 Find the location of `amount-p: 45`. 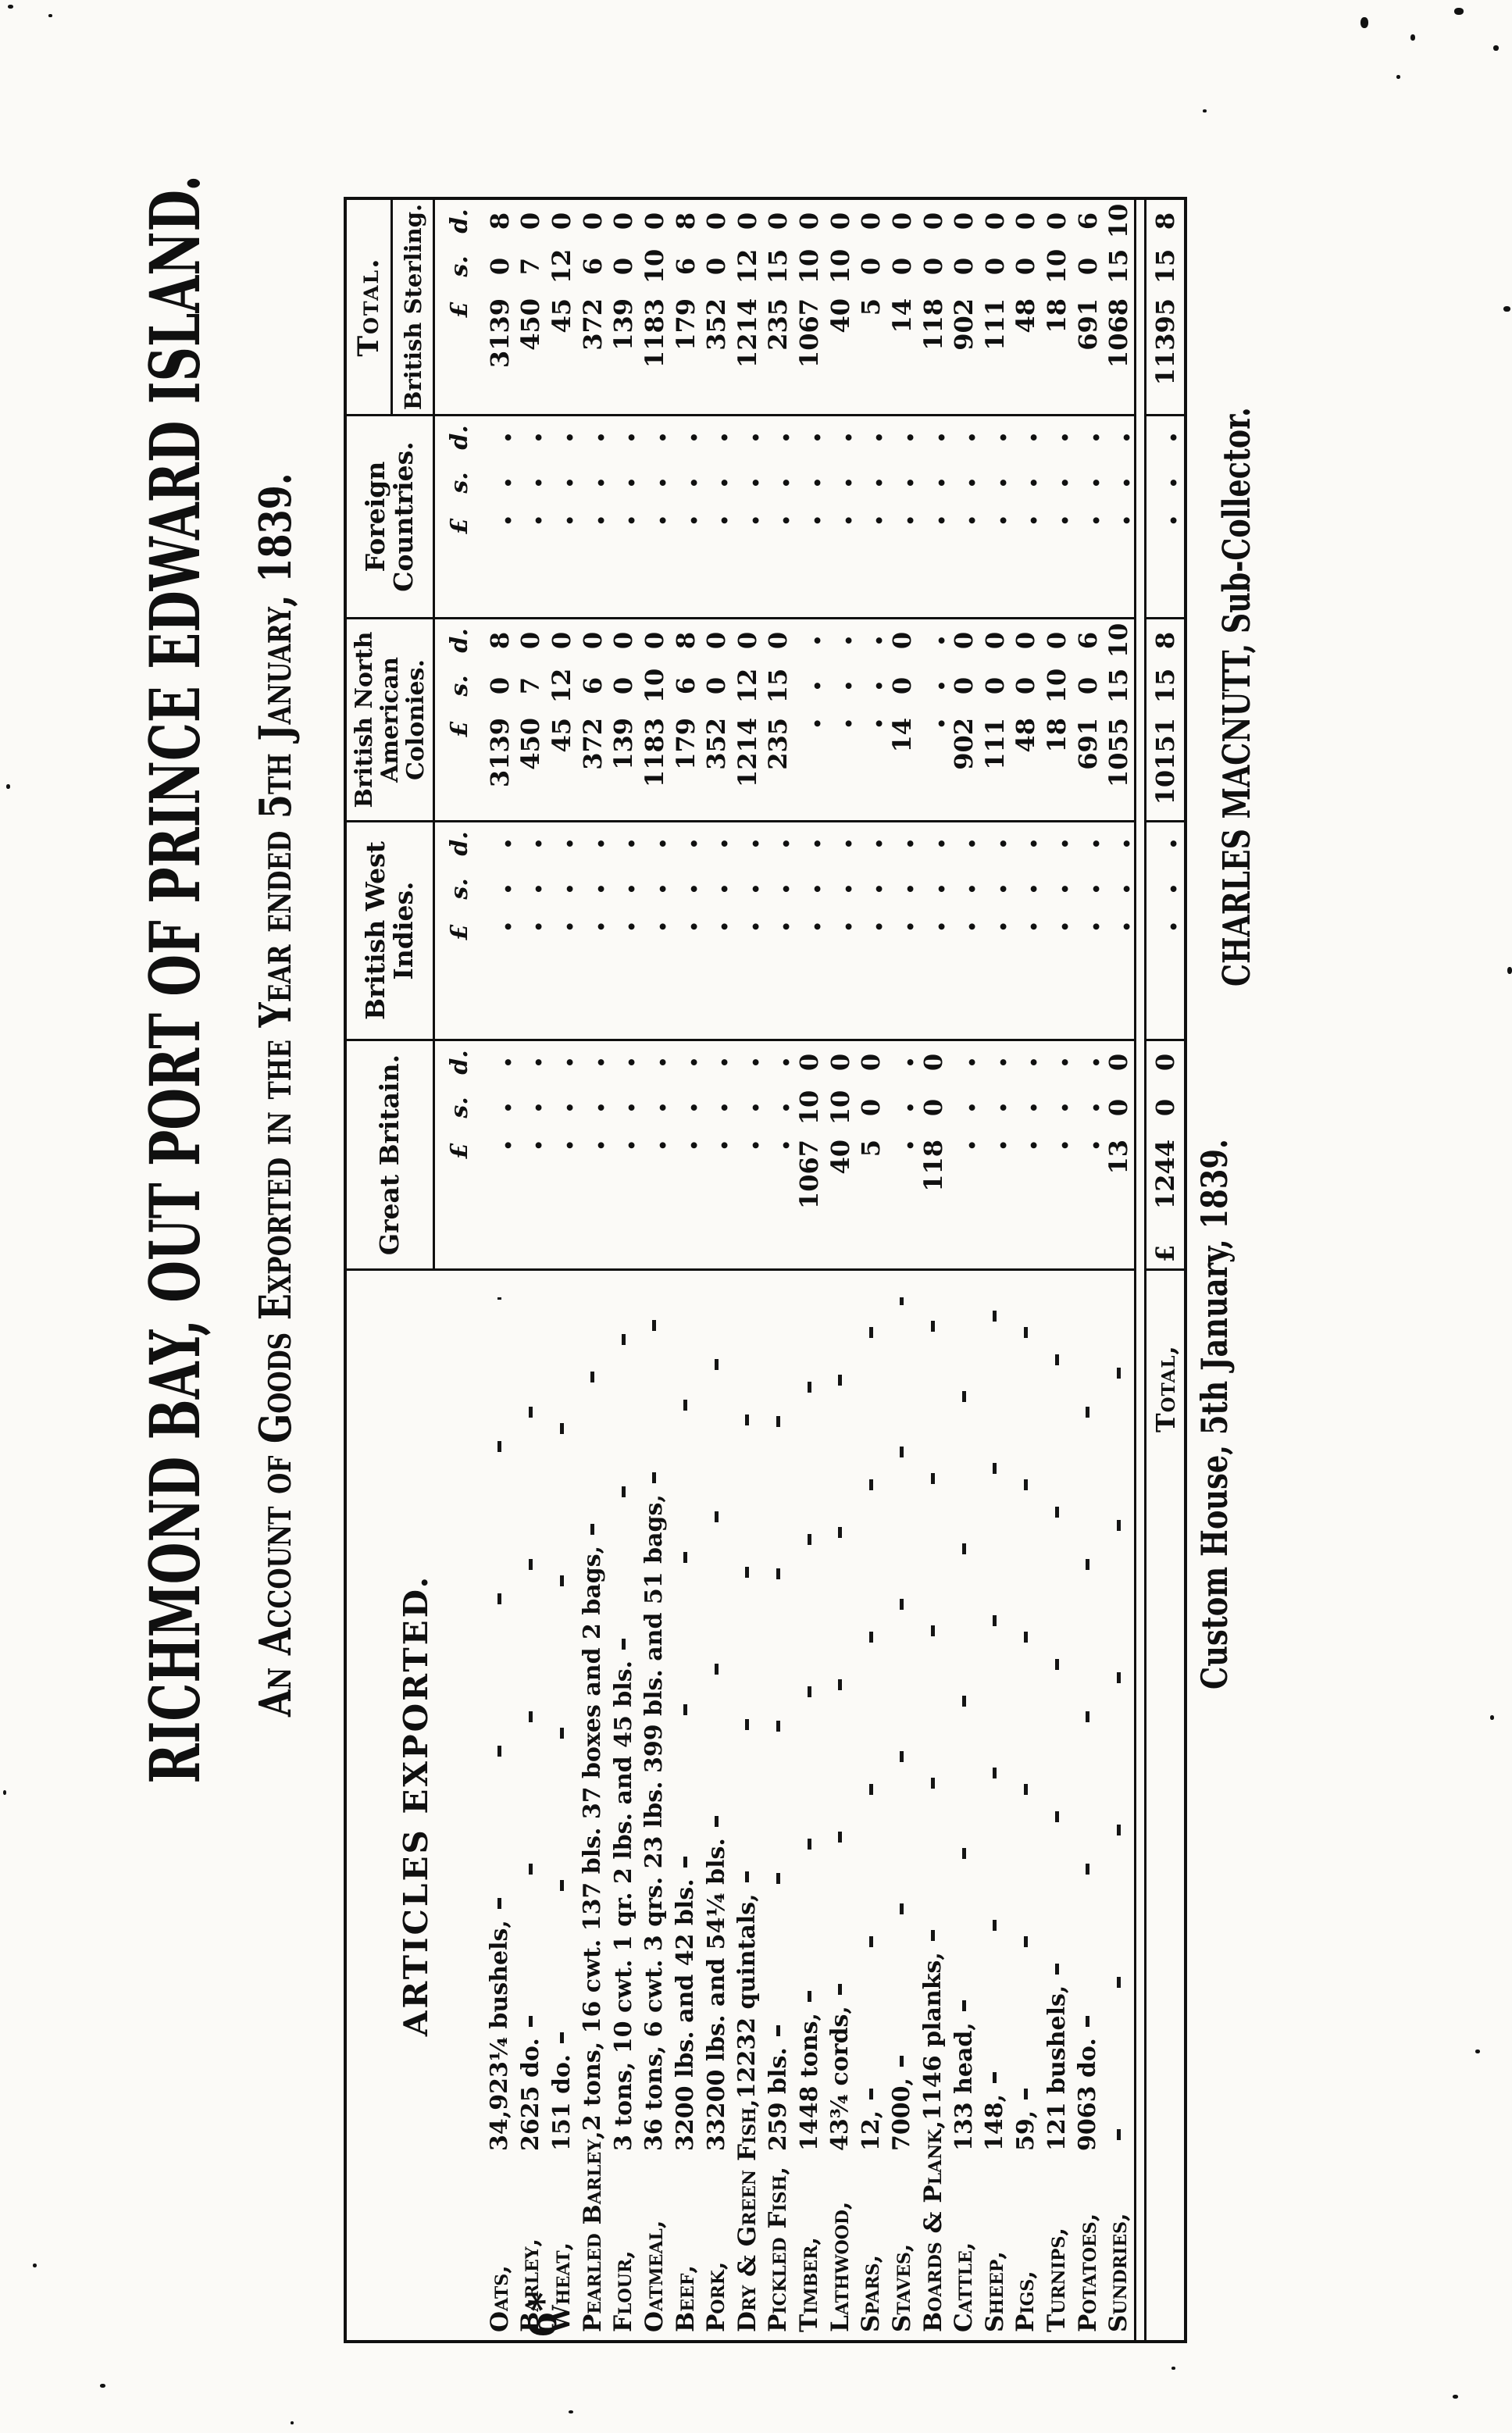

amount-p: 45 is located at coordinates (562, 316).